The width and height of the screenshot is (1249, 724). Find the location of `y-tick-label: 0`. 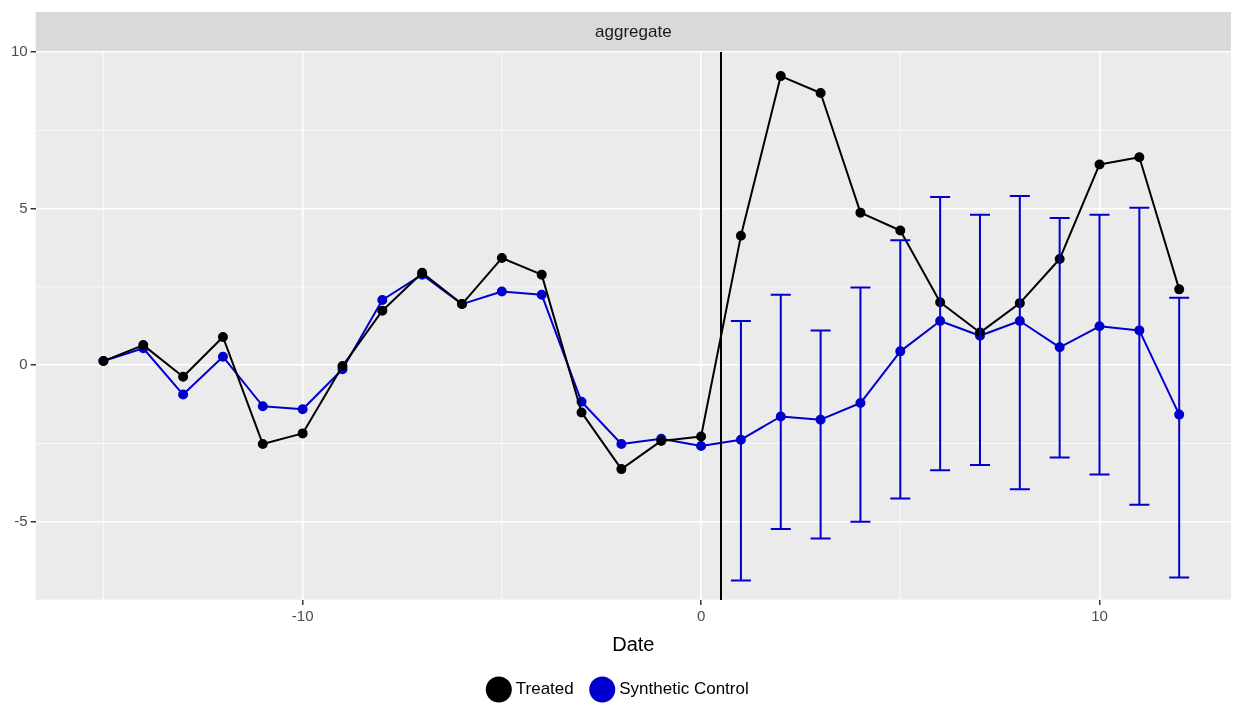

y-tick-label: 0 is located at coordinates (23, 364).